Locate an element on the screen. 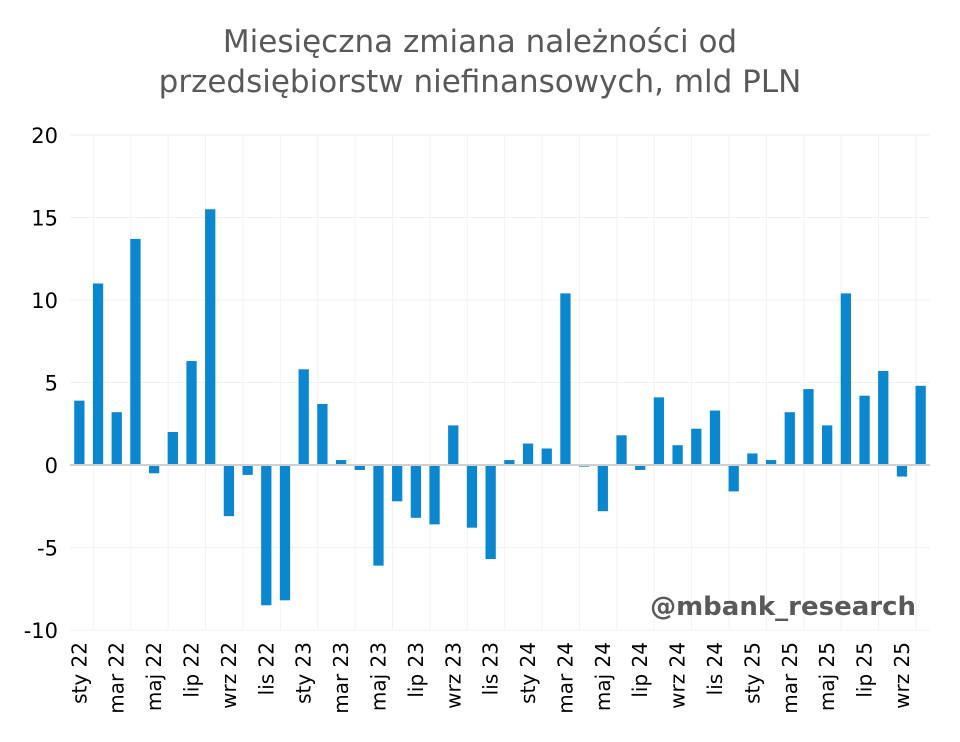 The width and height of the screenshot is (960, 742). x-tick-label: lis 23 is located at coordinates (491, 668).